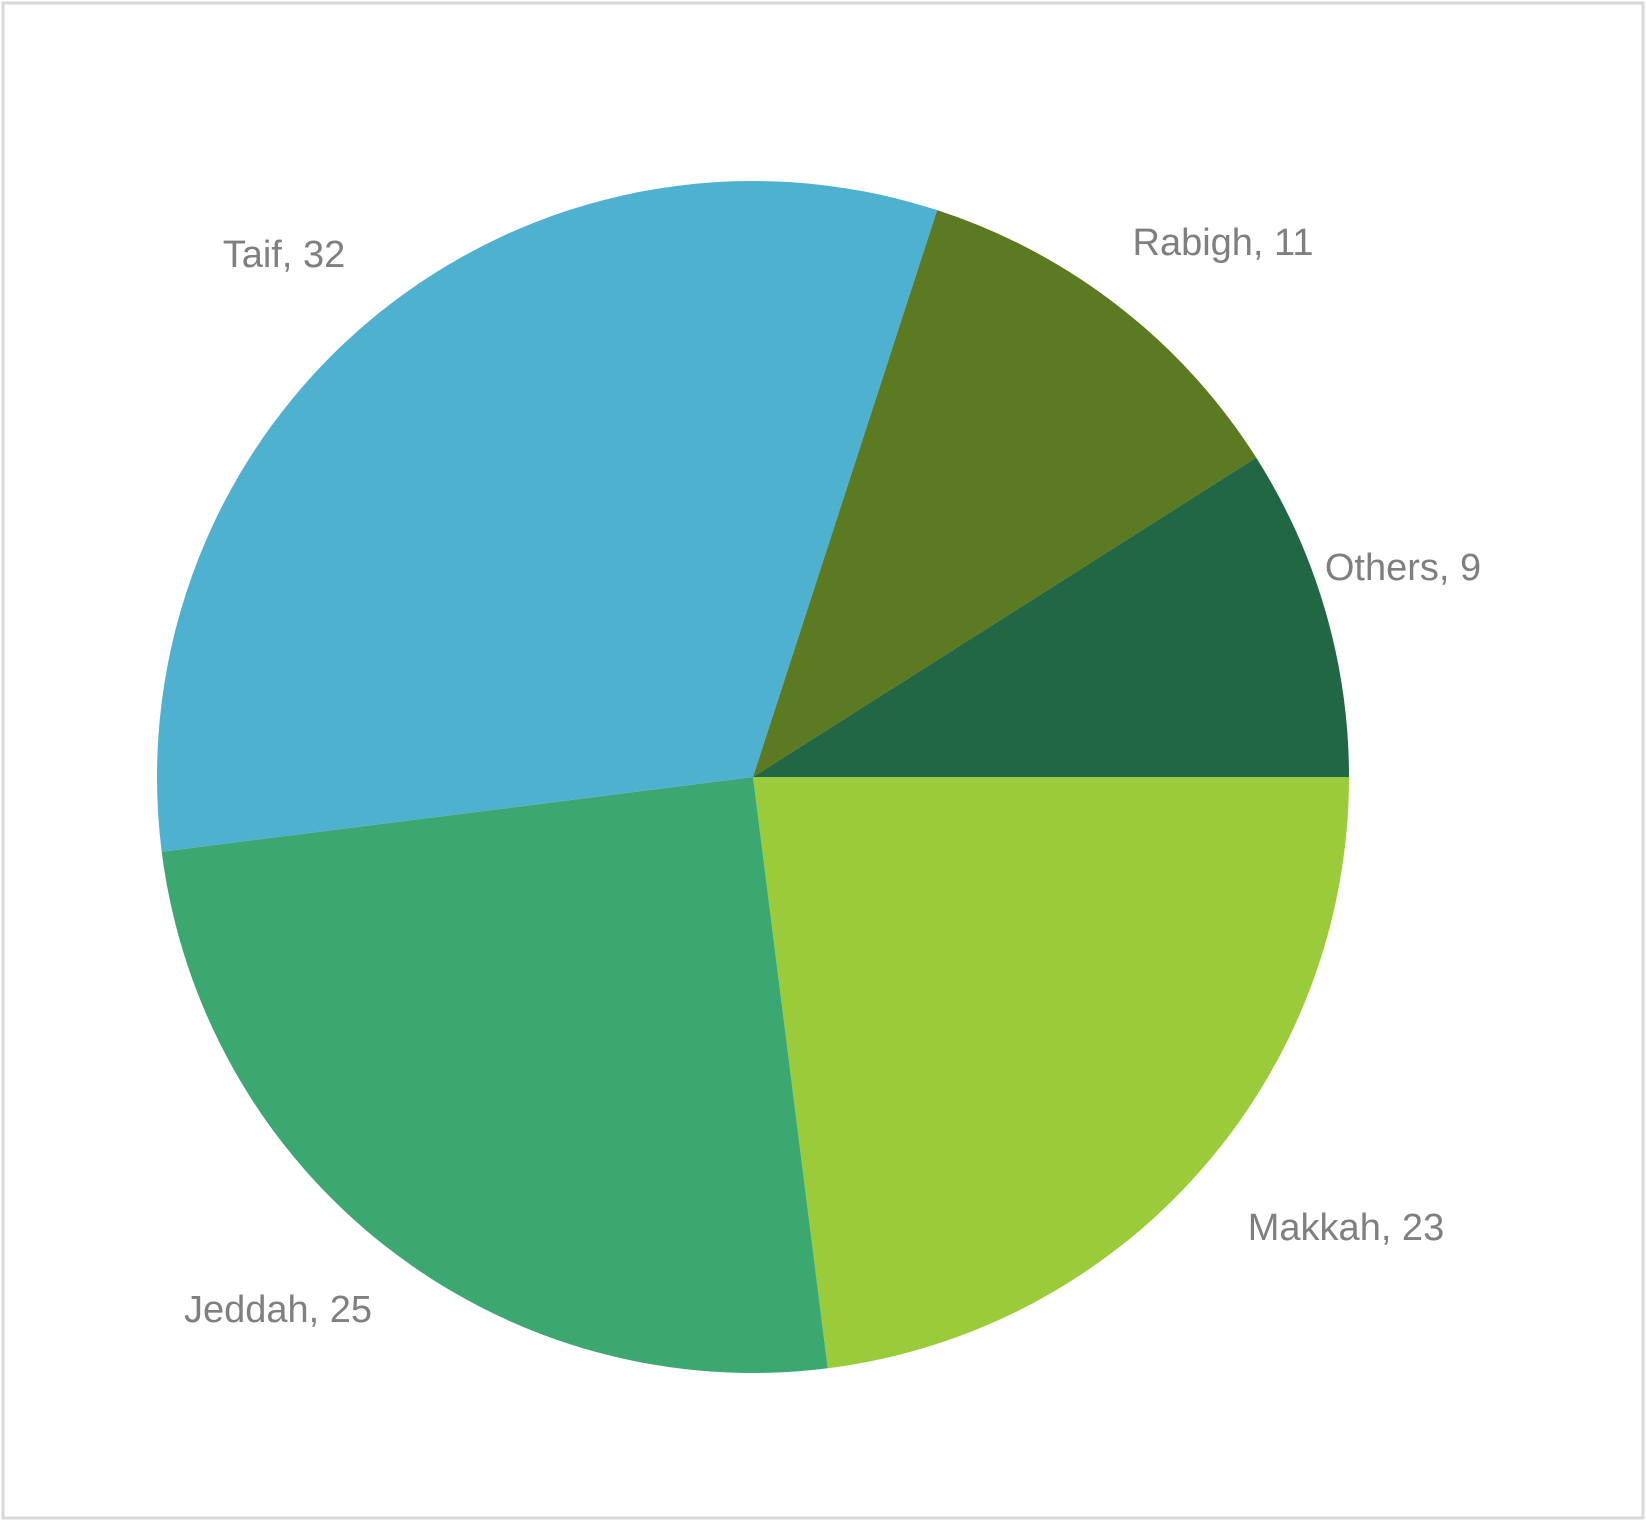 The width and height of the screenshot is (1646, 1521). I want to click on data-label: Others, 9, so click(1403, 568).